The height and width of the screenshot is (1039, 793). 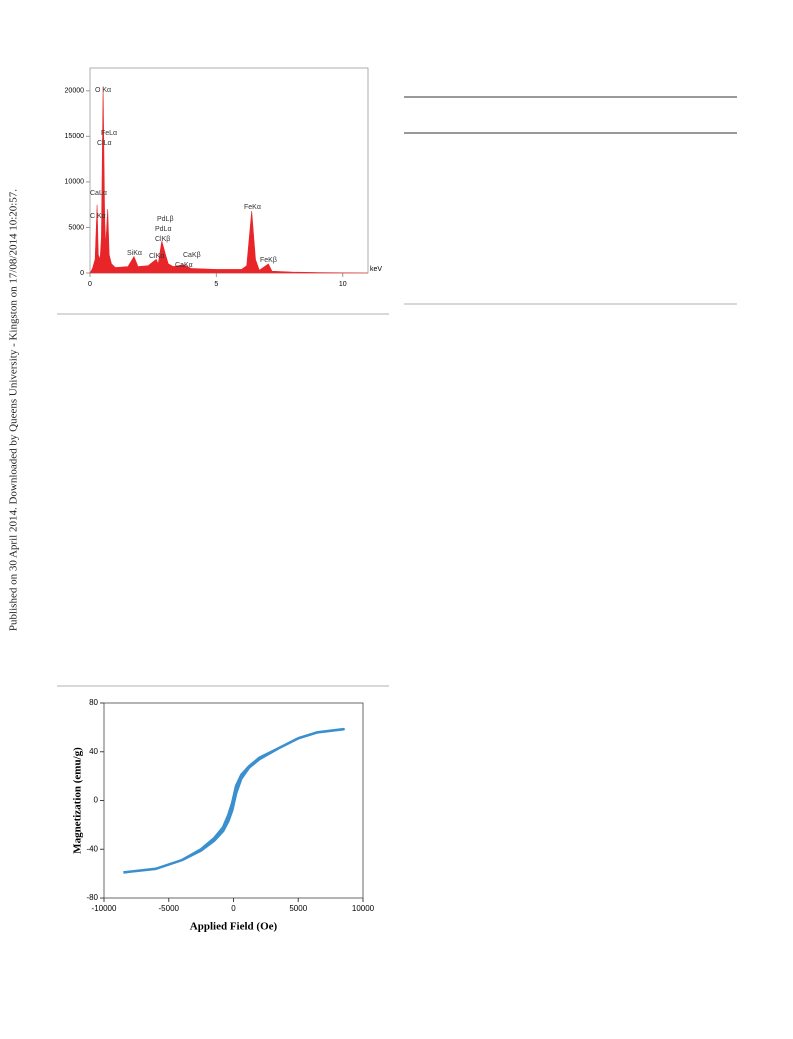 What do you see at coordinates (92, 897) in the screenshot?
I see `y-tick-label: -80` at bounding box center [92, 897].